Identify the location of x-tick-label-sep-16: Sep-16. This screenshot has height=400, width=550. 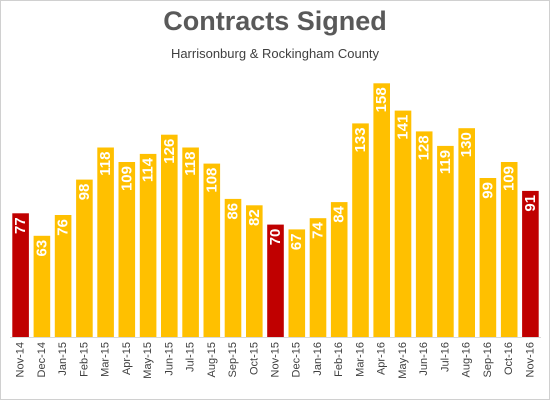
(488, 359).